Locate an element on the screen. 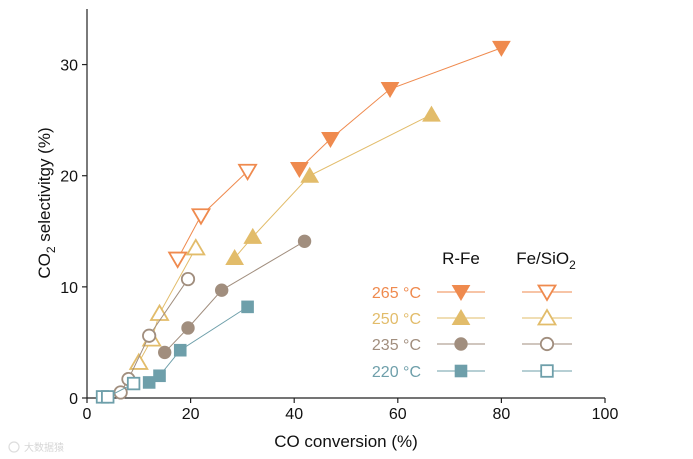 The height and width of the screenshot is (459, 693). y-tick-label: 10 is located at coordinates (69, 288).